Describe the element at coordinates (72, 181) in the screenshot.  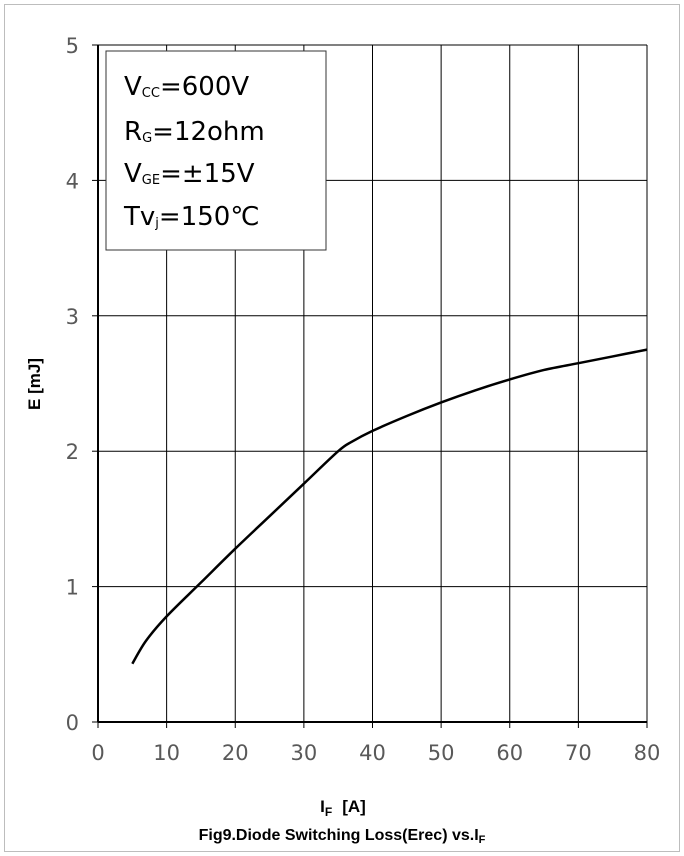
I see `y-tick-label: 4` at that location.